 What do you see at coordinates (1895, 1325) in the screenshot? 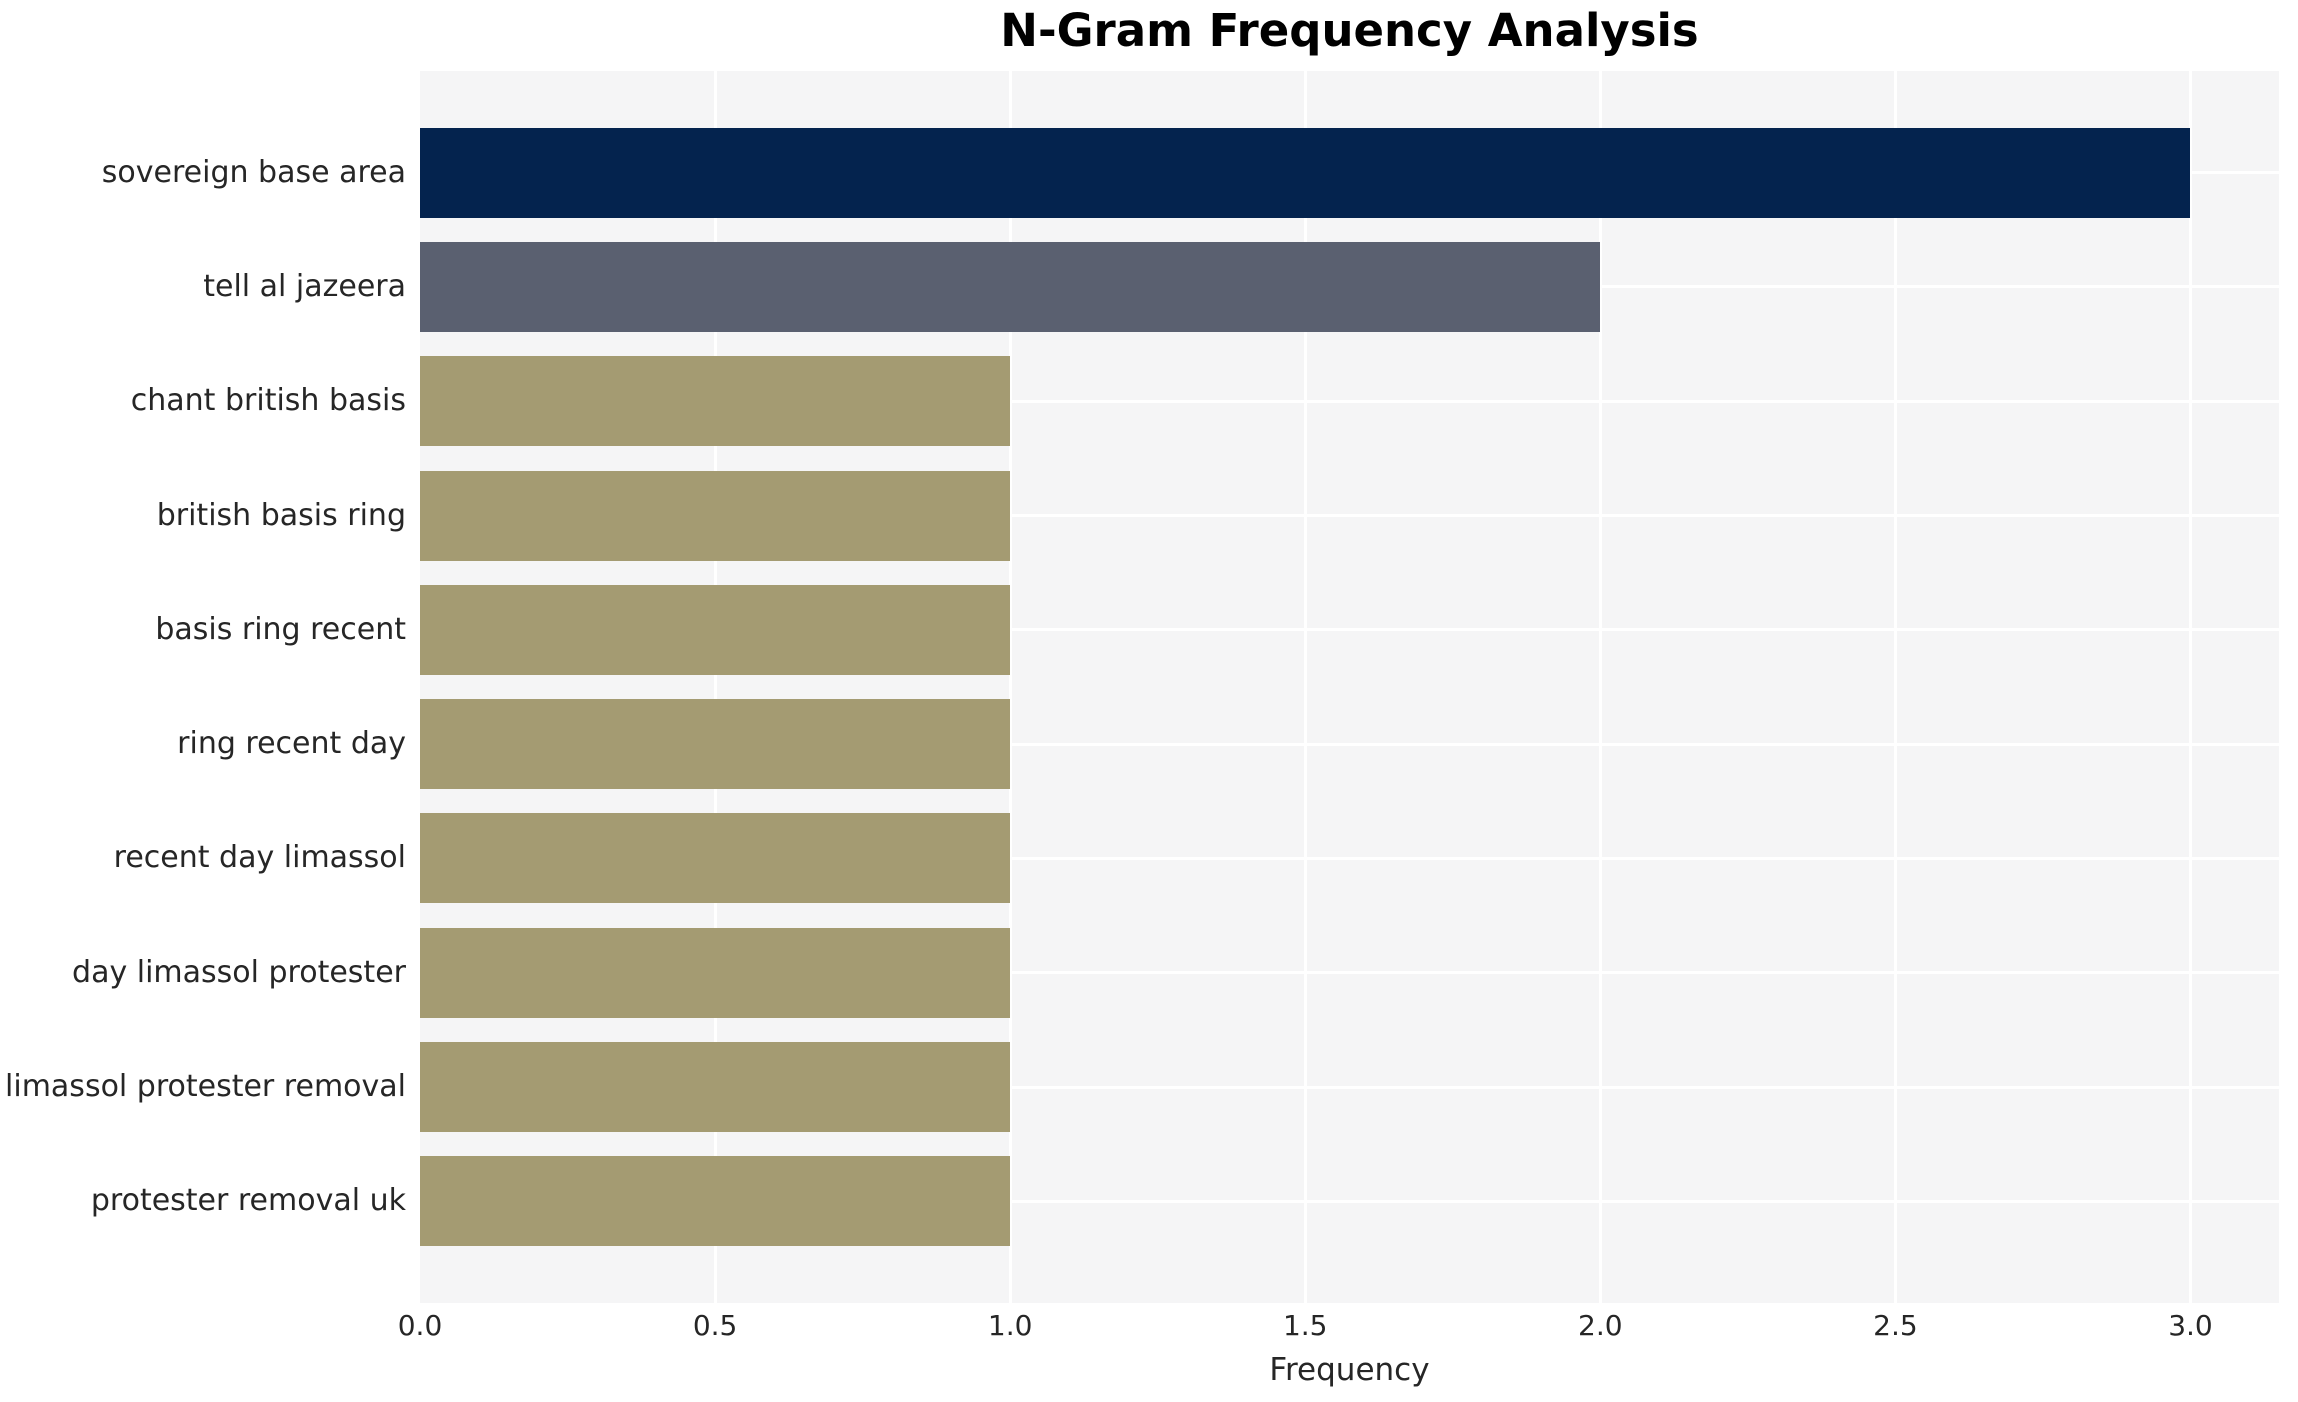
I see `x-tick-label-2.5: 2.5` at bounding box center [1895, 1325].